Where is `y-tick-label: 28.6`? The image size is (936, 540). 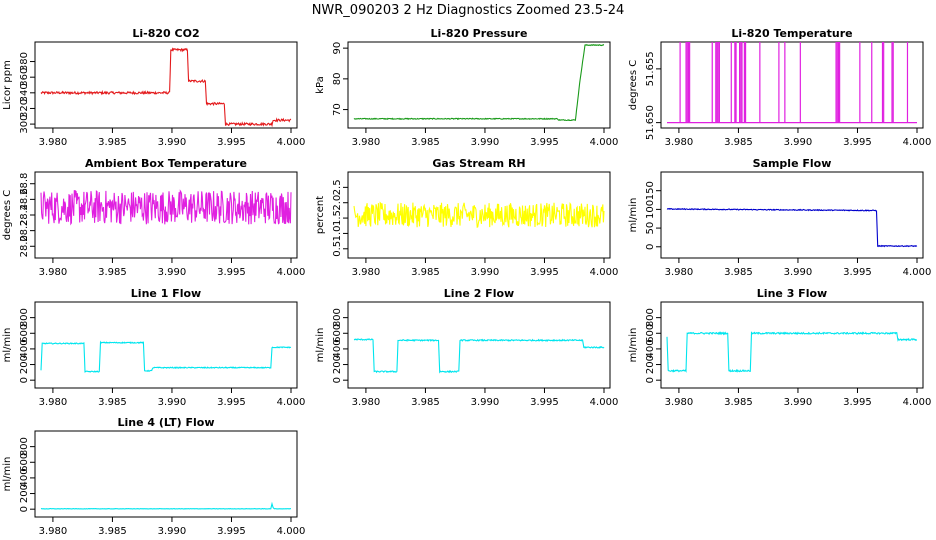
y-tick-label: 28.6 is located at coordinates (24, 199).